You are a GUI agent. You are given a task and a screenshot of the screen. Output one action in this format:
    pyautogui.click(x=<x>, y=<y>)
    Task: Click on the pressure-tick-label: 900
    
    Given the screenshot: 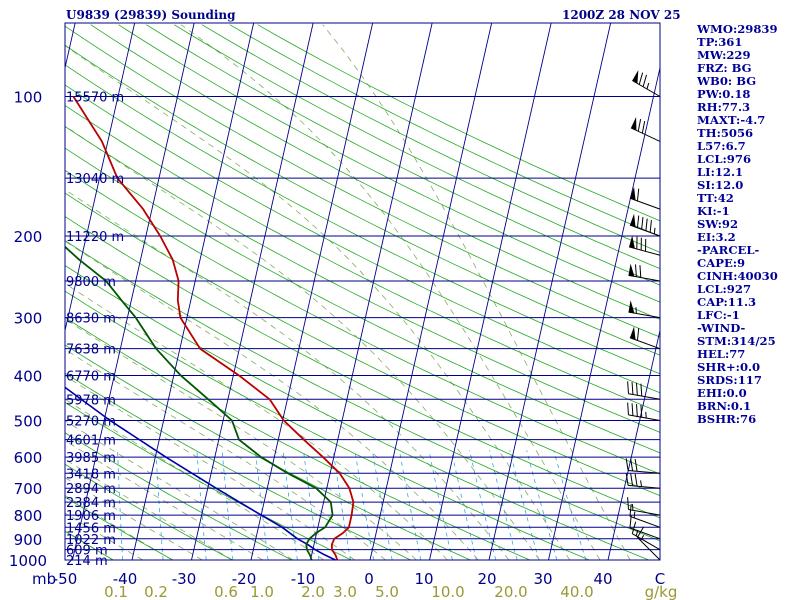 What is the action you would take?
    pyautogui.click(x=28, y=540)
    